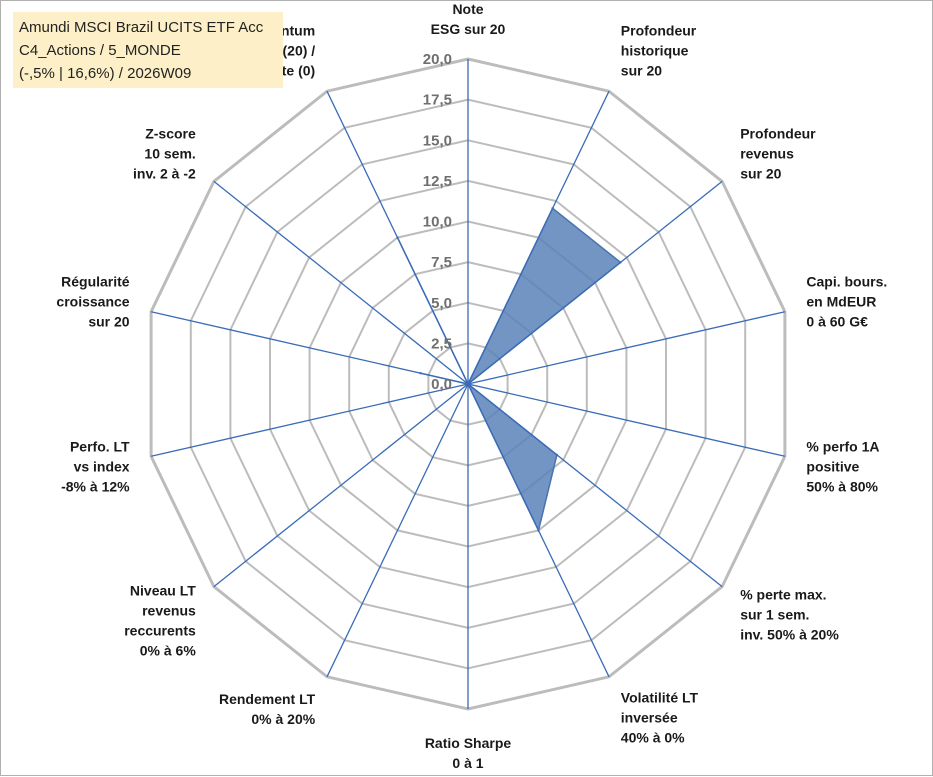 The height and width of the screenshot is (777, 933). What do you see at coordinates (655, 51) in the screenshot?
I see `axis-label-1-line-1: historique` at bounding box center [655, 51].